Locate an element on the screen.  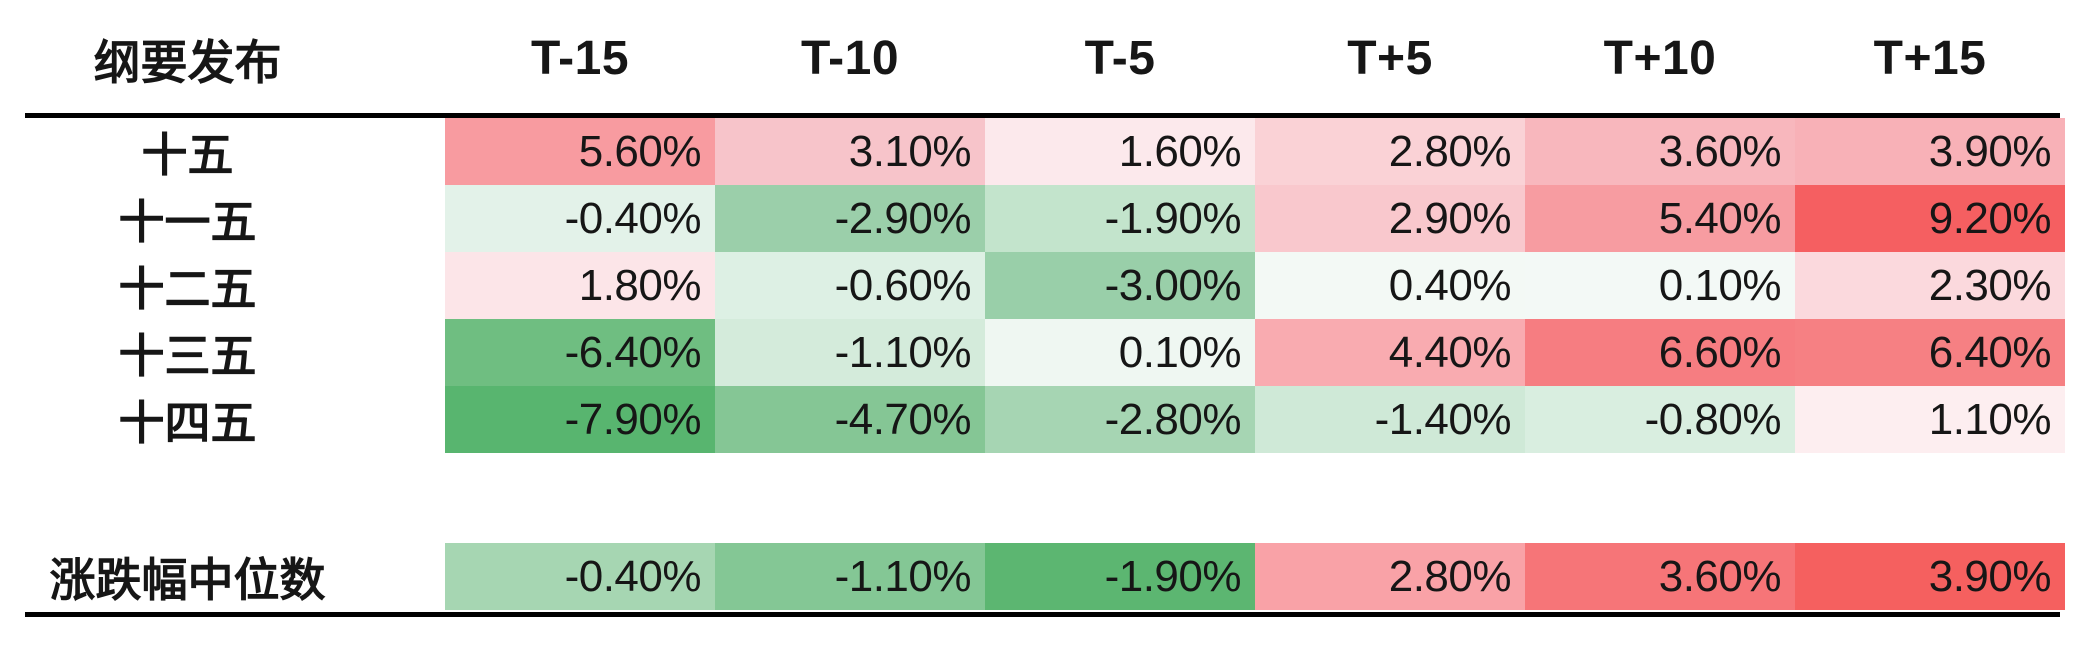
heatmap-cell: 2.30% is located at coordinates (1930, 285).